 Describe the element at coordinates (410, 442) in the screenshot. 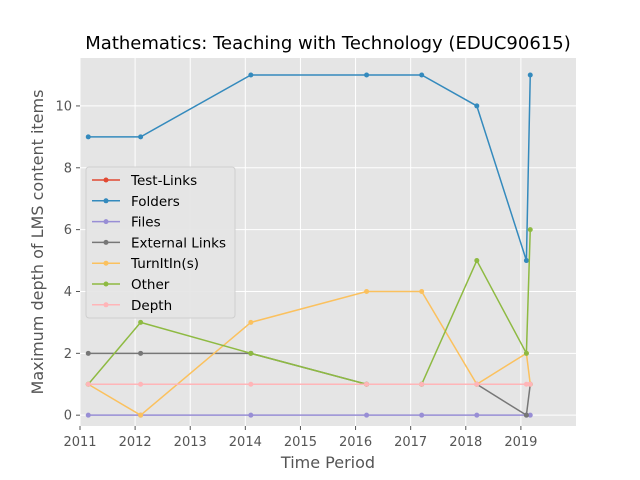

I see `x-tick-label: 2017` at that location.